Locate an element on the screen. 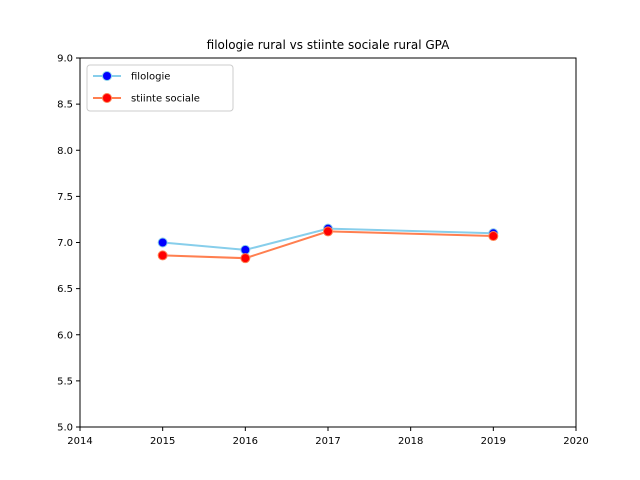 The height and width of the screenshot is (480, 640). legend: filologie stiinte sociale is located at coordinates (160, 88).